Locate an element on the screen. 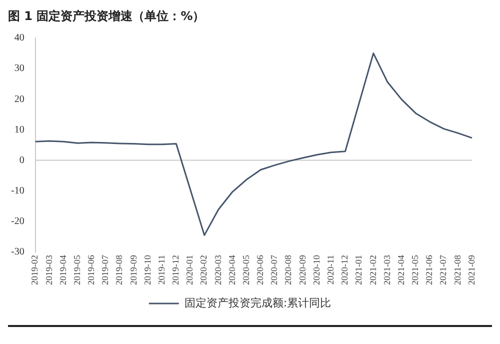  y-tick-label: -10 is located at coordinates (17, 190).